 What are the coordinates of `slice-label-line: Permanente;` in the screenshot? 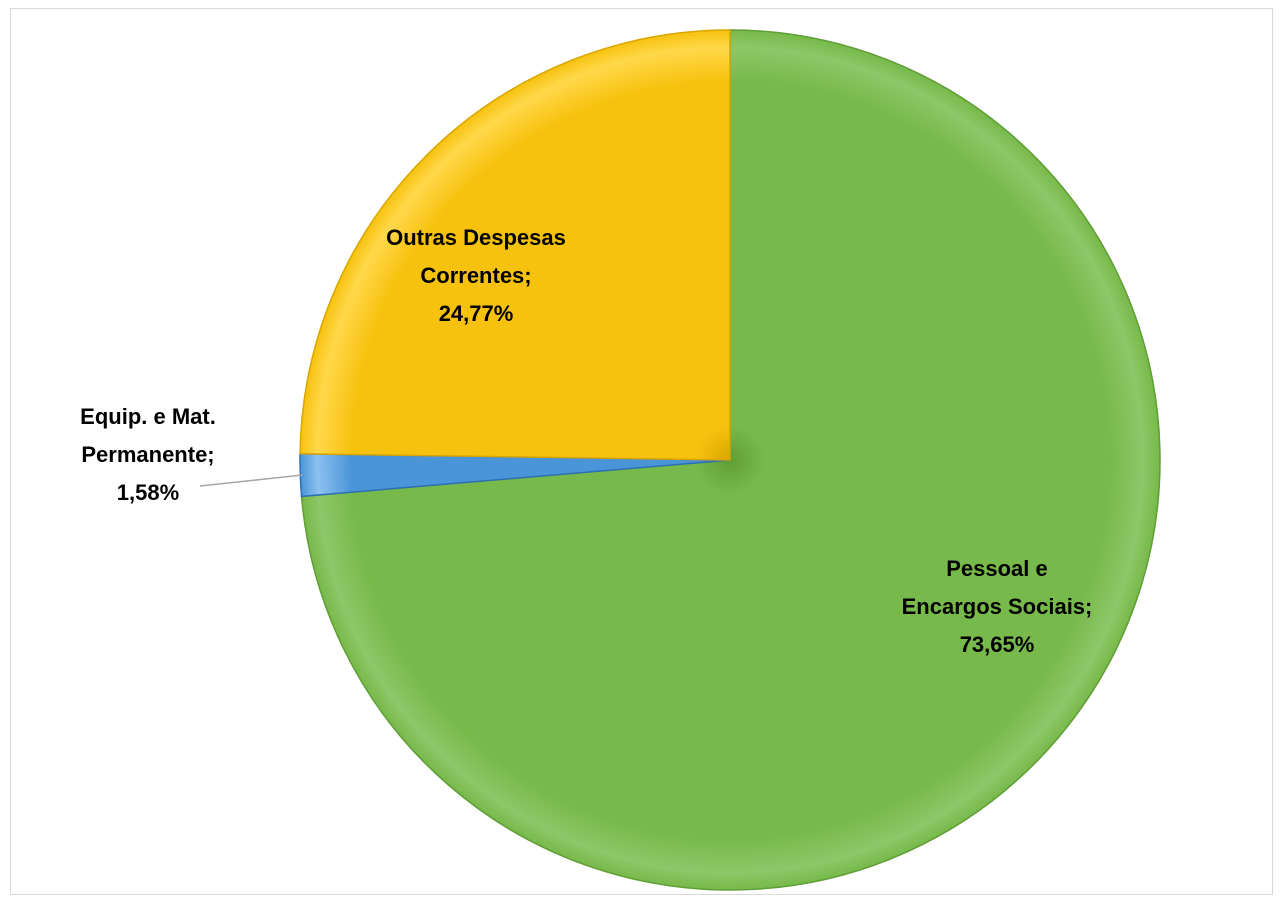 It's located at (147, 454).